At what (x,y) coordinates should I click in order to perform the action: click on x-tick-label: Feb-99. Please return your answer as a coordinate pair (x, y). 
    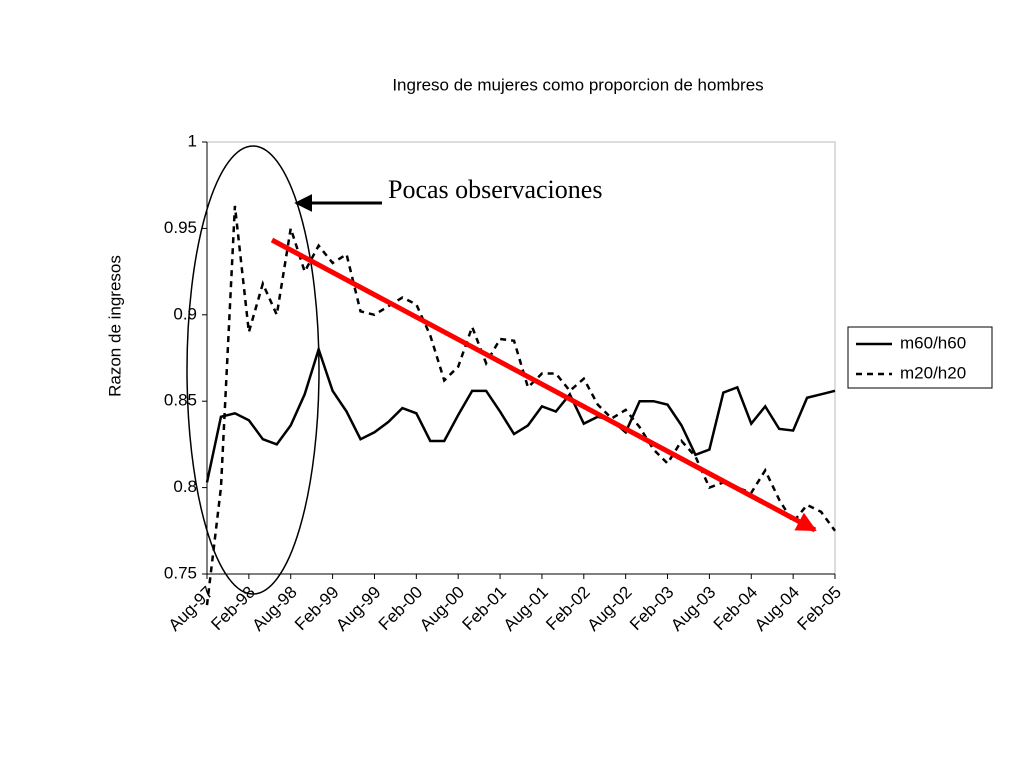
    Looking at the image, I should click on (317, 609).